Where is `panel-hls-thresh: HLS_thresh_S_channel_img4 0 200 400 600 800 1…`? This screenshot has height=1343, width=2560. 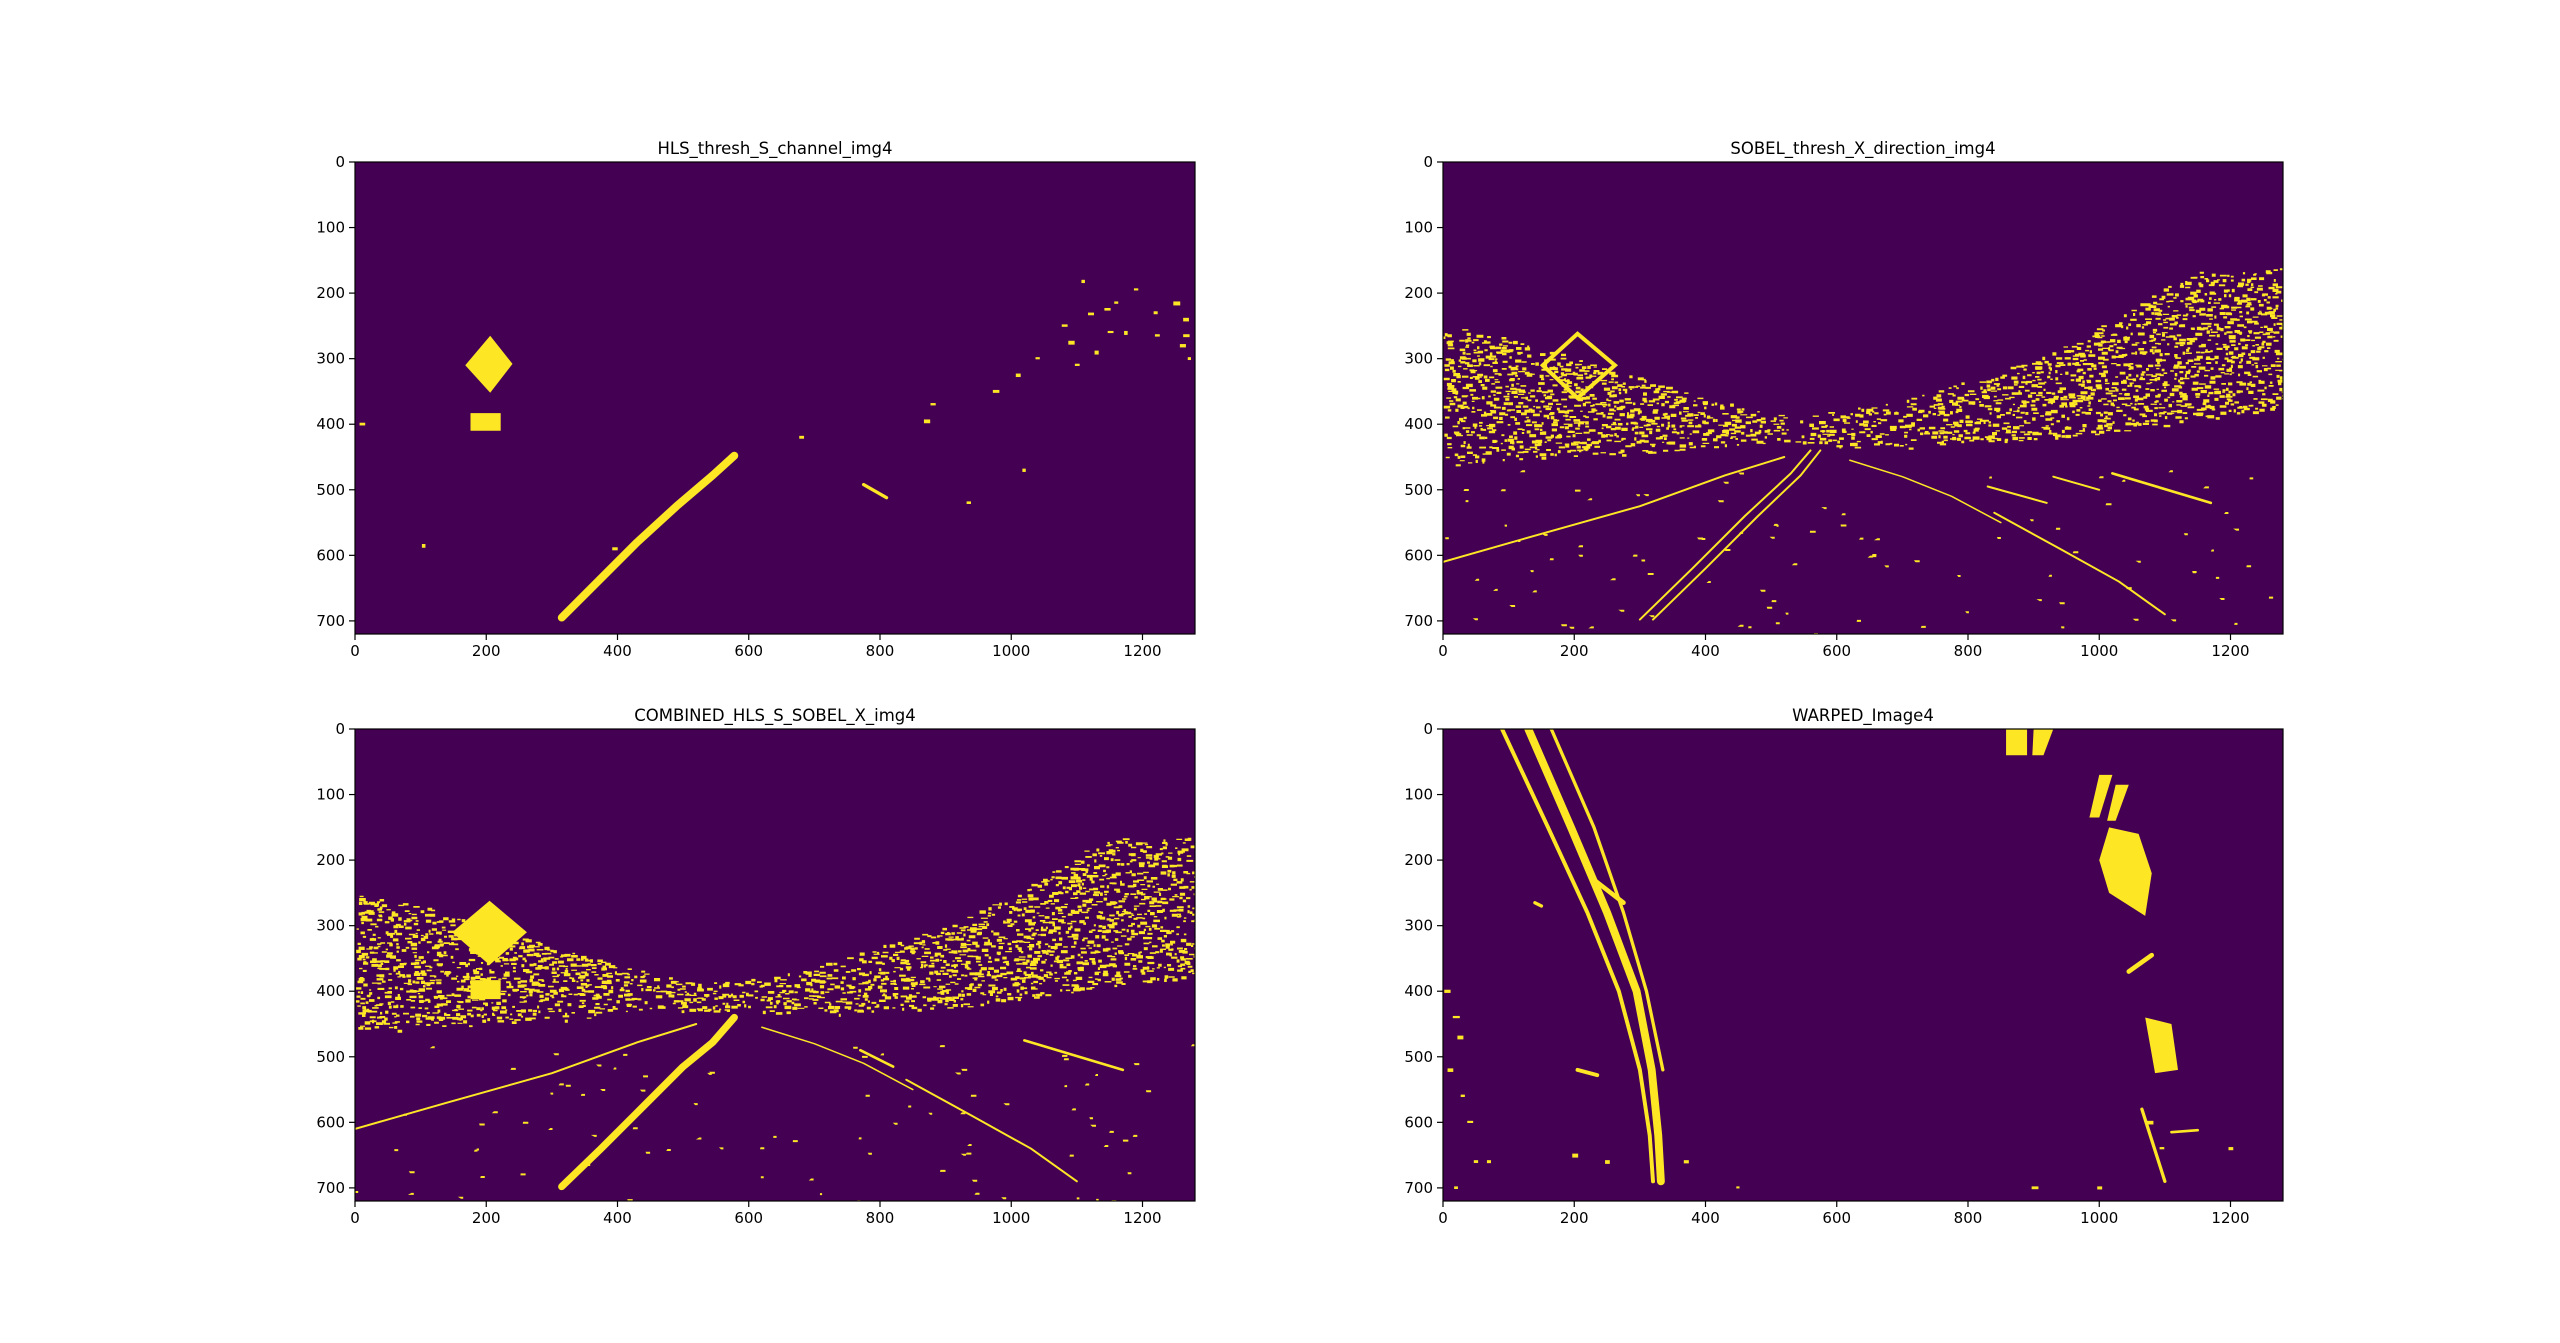
panel-hls-thresh: HLS_thresh_S_channel_img4 0 200 400 600 800 1… is located at coordinates (756, 399).